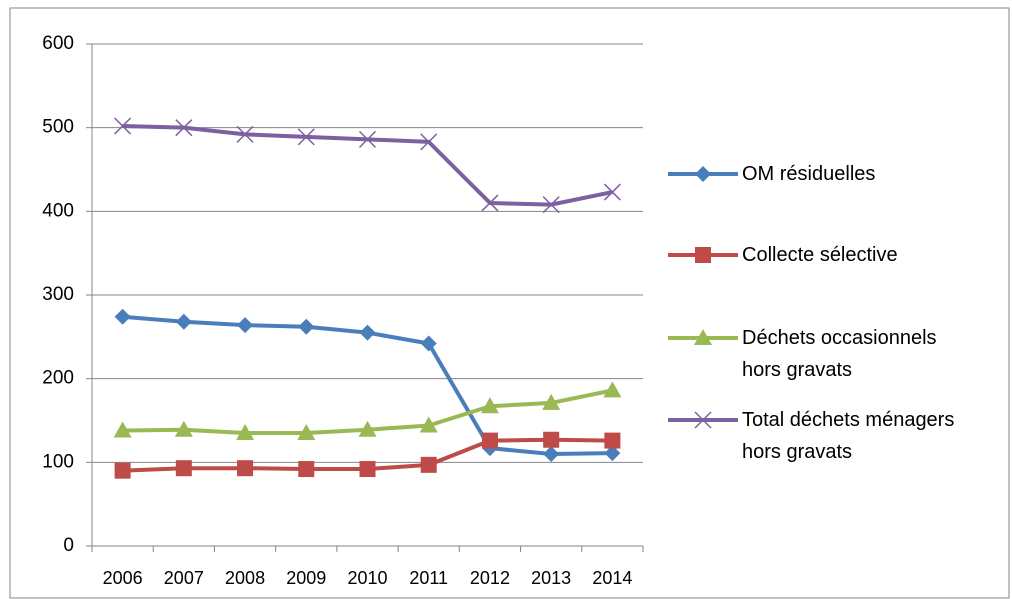 The image size is (1012, 599). What do you see at coordinates (848, 436) in the screenshot?
I see `legend-label: Total déchets ménagers hors gravats` at bounding box center [848, 436].